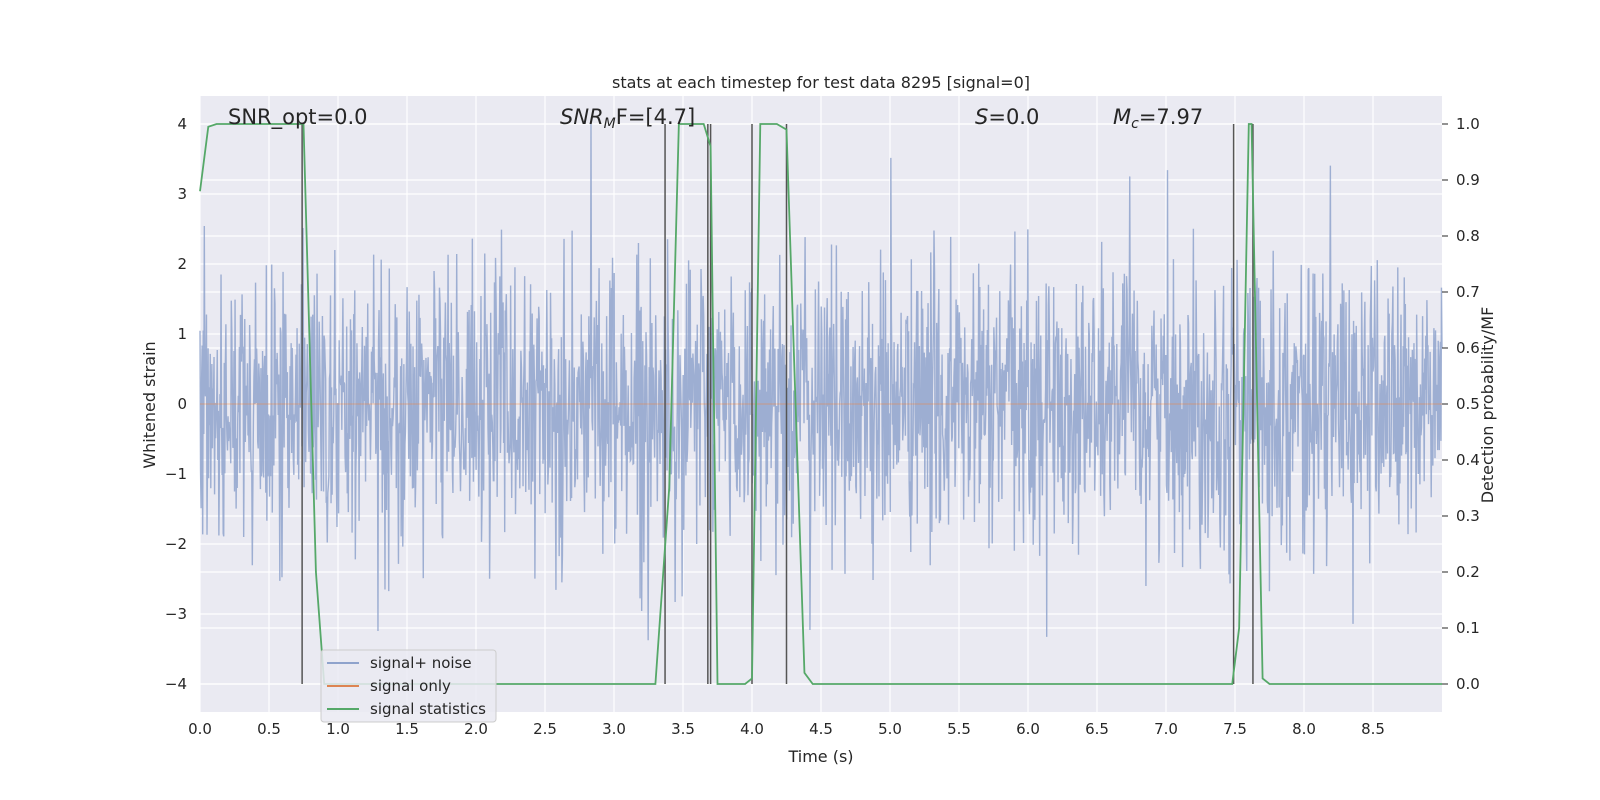 The height and width of the screenshot is (800, 1600). Describe the element at coordinates (1013, 117) in the screenshot. I see `s-rest: =0.0` at that location.